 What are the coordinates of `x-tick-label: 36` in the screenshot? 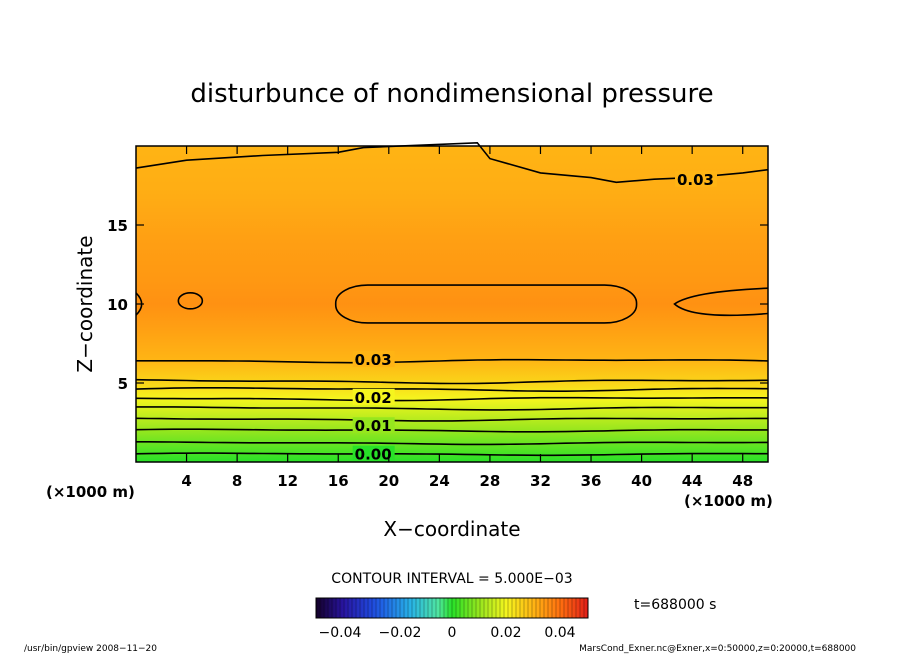 It's located at (591, 481).